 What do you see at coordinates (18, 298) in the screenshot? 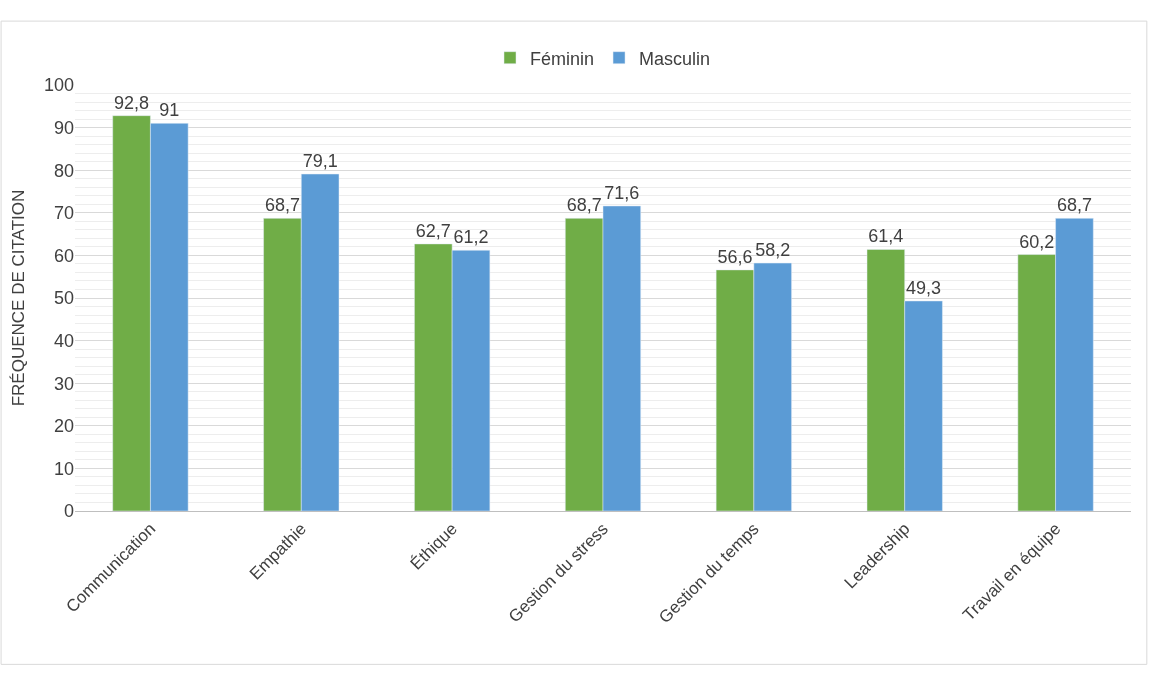
I see `y-axis-title: FRÉQUENCE DE CITATION` at bounding box center [18, 298].